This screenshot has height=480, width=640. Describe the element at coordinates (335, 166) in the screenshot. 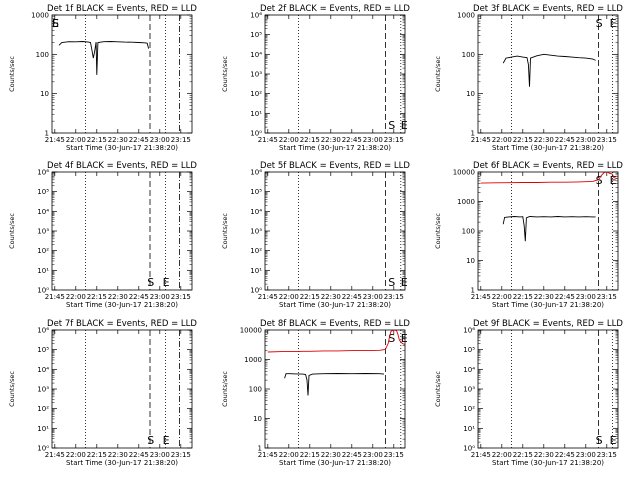

I see `panel-title: Det 5f BLACK = Events, RED = LLD` at that location.